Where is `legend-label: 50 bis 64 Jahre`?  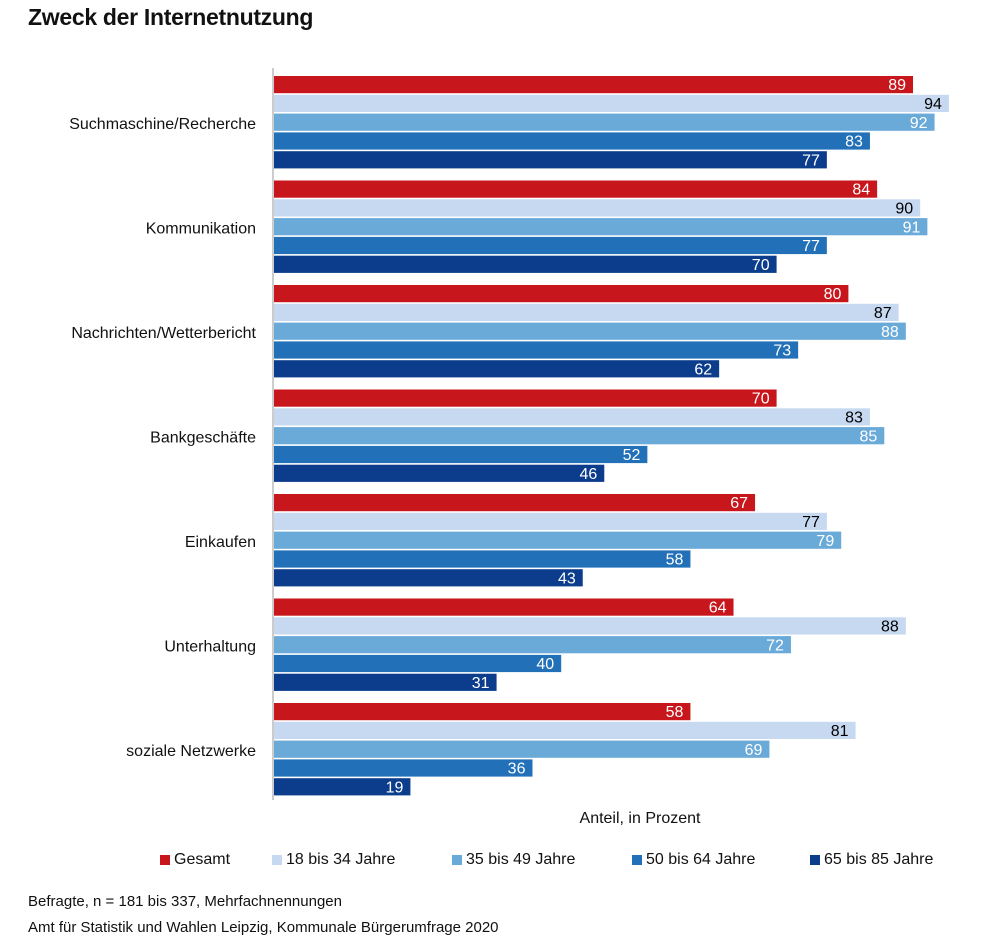 legend-label: 50 bis 64 Jahre is located at coordinates (701, 859).